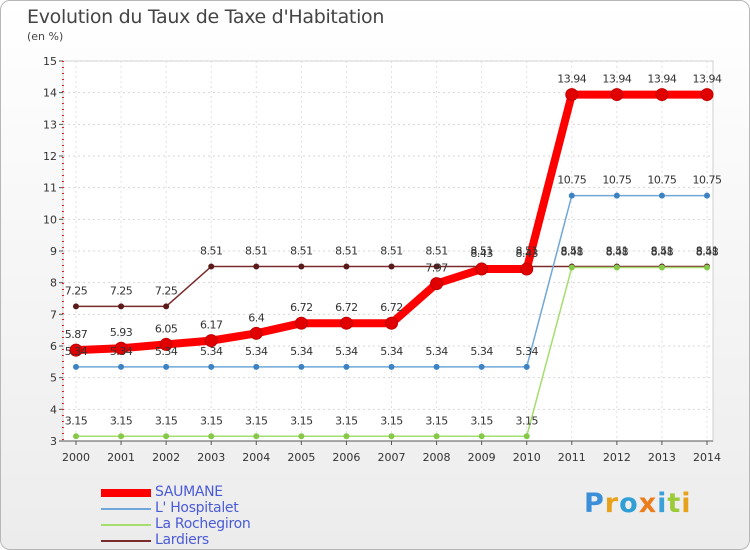 Image resolution: width=750 pixels, height=550 pixels. Describe the element at coordinates (301, 457) in the screenshot. I see `x-tick-label: 2005` at that location.